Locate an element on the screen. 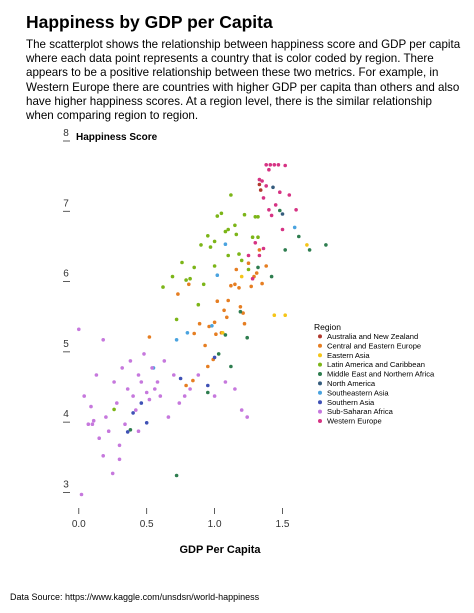 The width and height of the screenshot is (474, 613). x-tick-label: 0.0 is located at coordinates (79, 524).